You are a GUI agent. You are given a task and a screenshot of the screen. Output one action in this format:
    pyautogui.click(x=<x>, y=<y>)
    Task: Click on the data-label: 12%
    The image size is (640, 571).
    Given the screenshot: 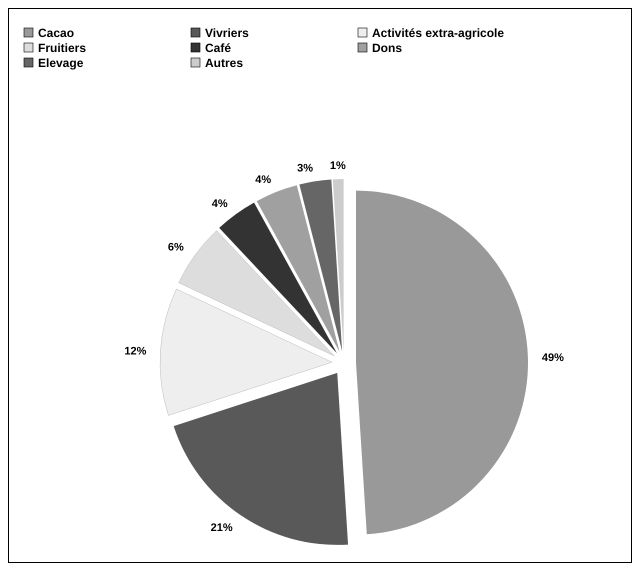 What is the action you would take?
    pyautogui.click(x=135, y=352)
    